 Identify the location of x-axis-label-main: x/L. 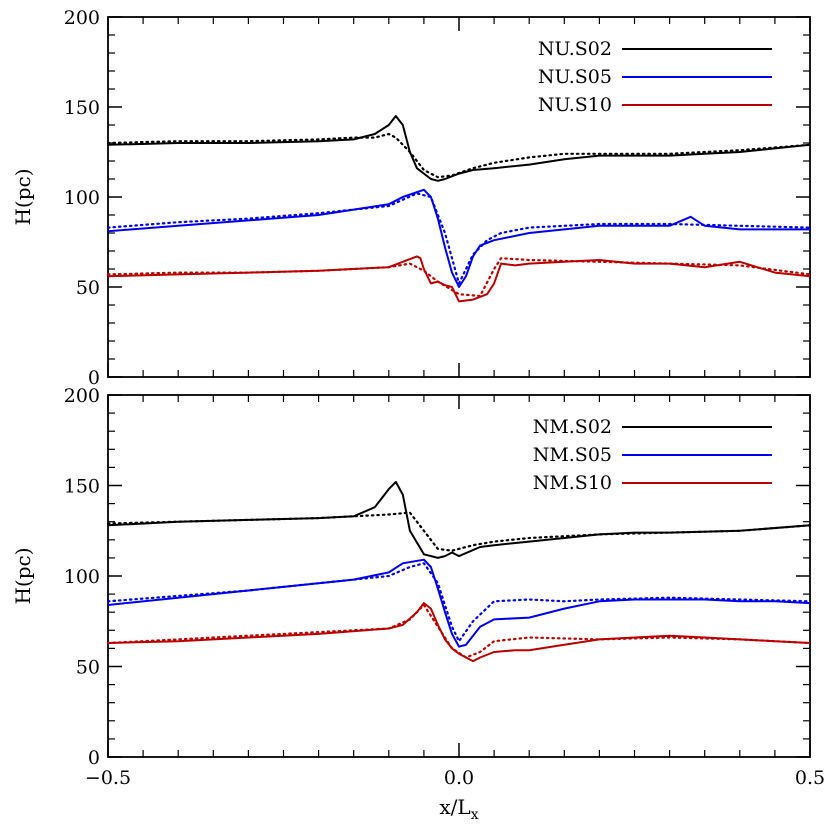
(454, 807).